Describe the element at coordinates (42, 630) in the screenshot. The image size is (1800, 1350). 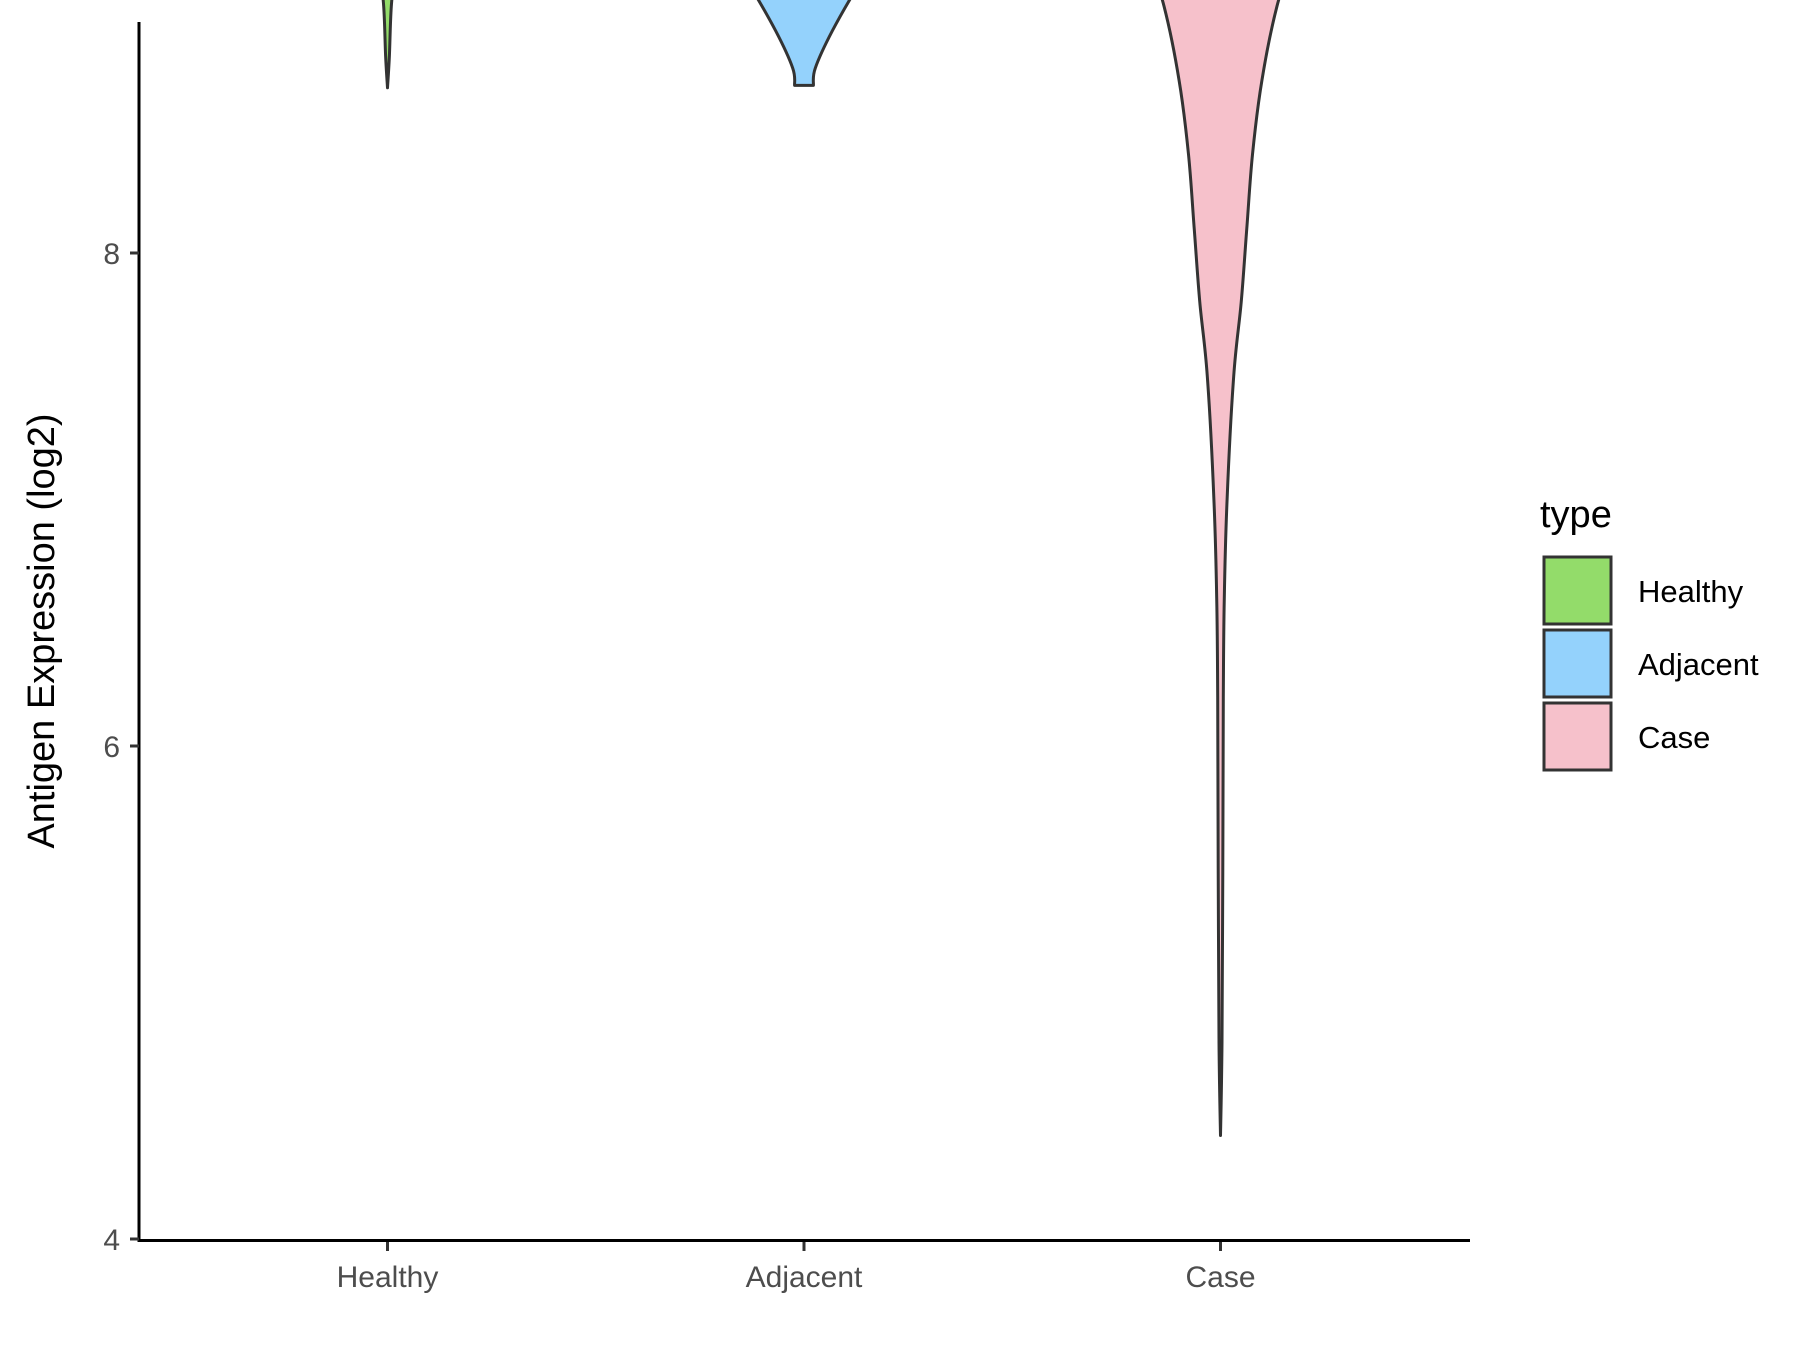
I see `y-axis-title: Antigen Expression (log2)` at that location.